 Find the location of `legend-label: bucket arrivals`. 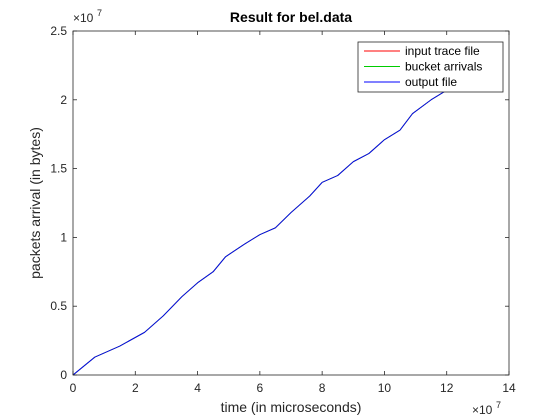

legend-label: bucket arrivals is located at coordinates (443, 67).